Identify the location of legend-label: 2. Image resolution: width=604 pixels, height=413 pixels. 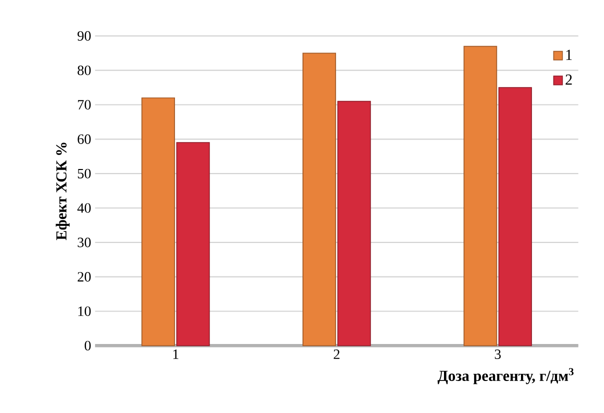
(569, 79).